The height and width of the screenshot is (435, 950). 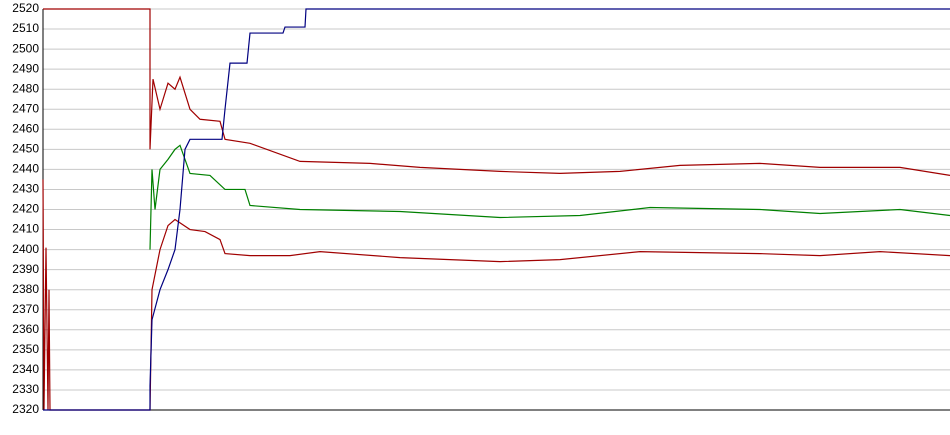 I want to click on y-tick-label: 2470, so click(x=25, y=108).